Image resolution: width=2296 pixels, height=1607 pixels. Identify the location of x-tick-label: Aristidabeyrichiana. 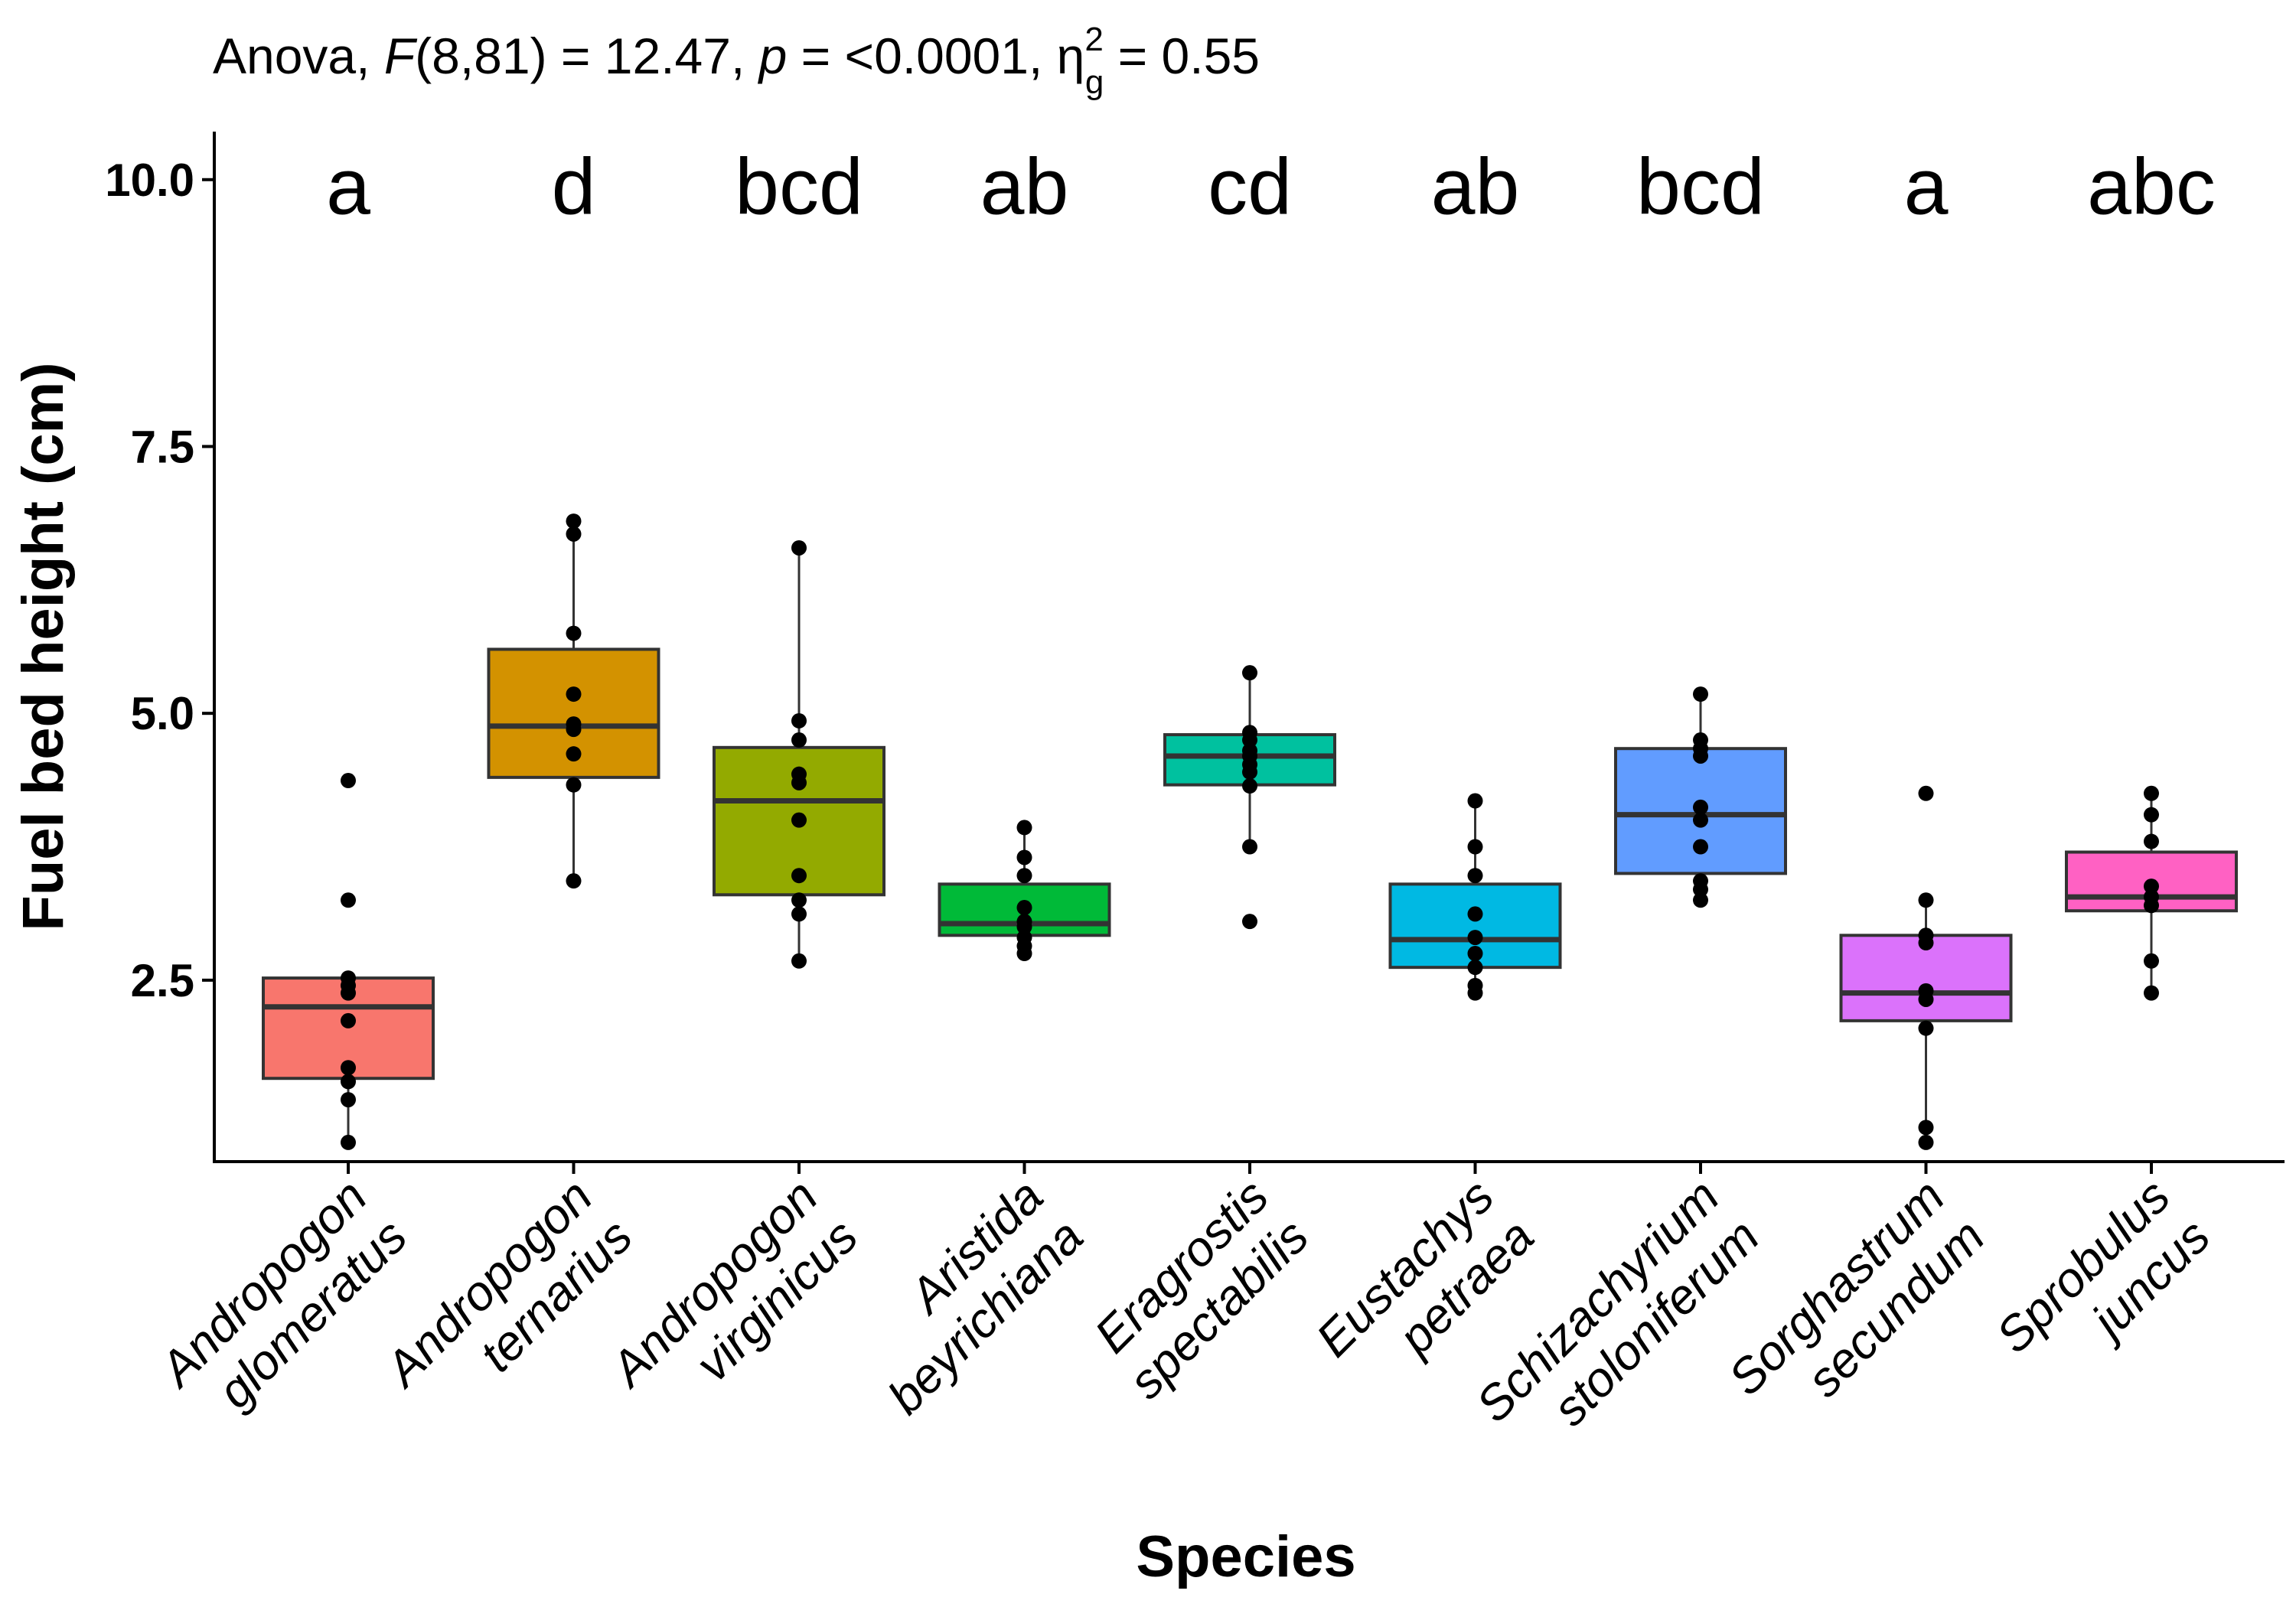
(965, 1297).